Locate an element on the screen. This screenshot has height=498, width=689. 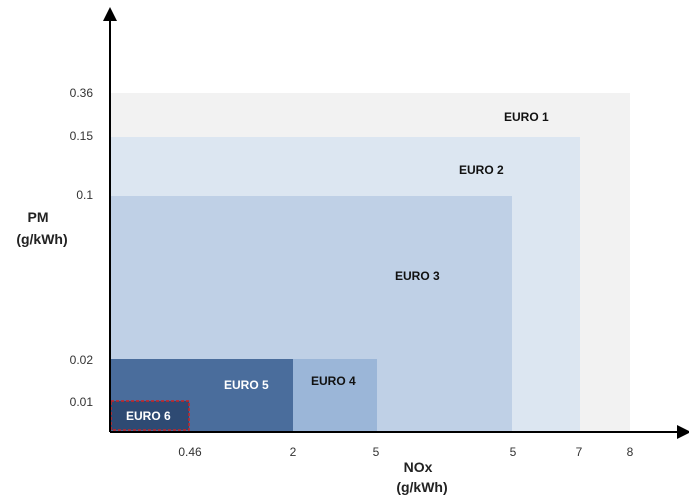
y-tick-label: 0.01 is located at coordinates (82, 402).